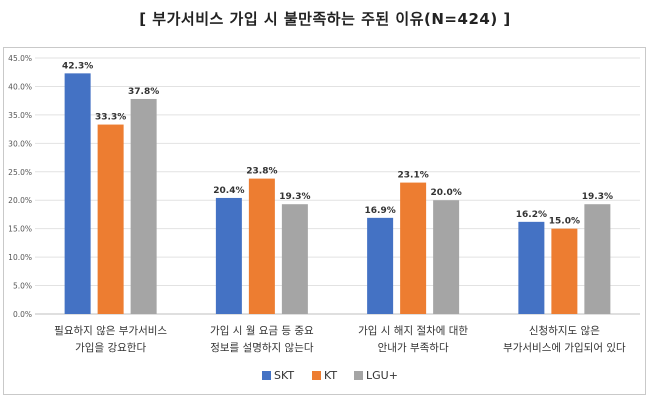 Image resolution: width=650 pixels, height=401 pixels. I want to click on data-label: 20.0%, so click(446, 193).